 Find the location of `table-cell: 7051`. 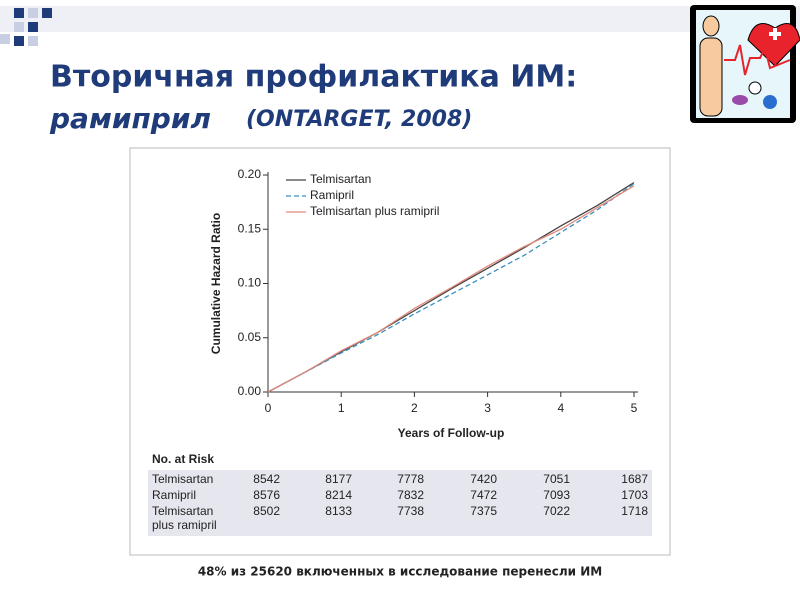

table-cell: 7051 is located at coordinates (556, 479).